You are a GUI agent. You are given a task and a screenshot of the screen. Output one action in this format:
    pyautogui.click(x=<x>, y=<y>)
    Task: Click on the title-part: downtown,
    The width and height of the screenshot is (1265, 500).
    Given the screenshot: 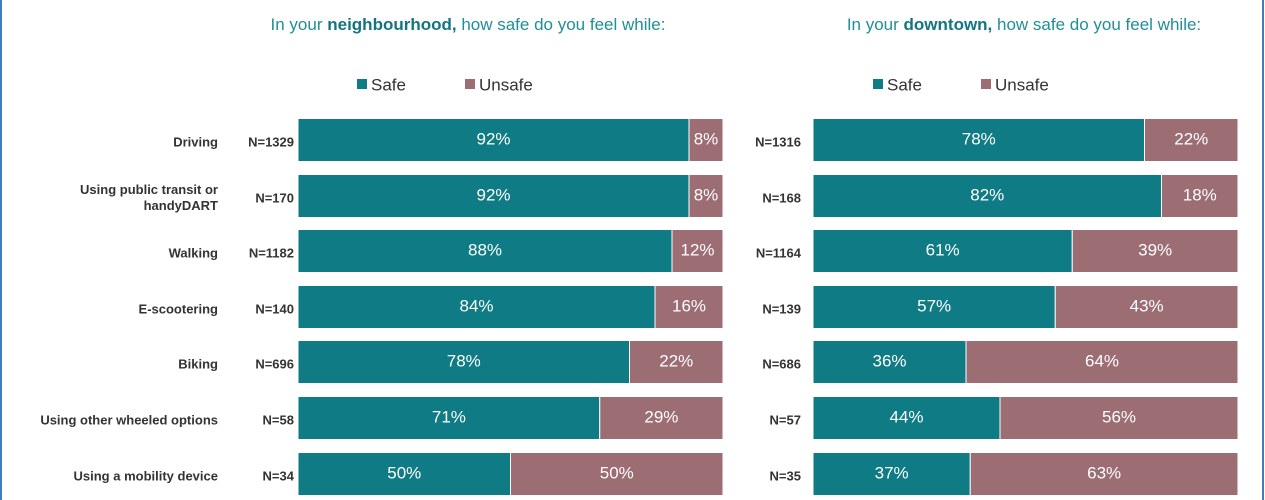 What is the action you would take?
    pyautogui.click(x=948, y=24)
    